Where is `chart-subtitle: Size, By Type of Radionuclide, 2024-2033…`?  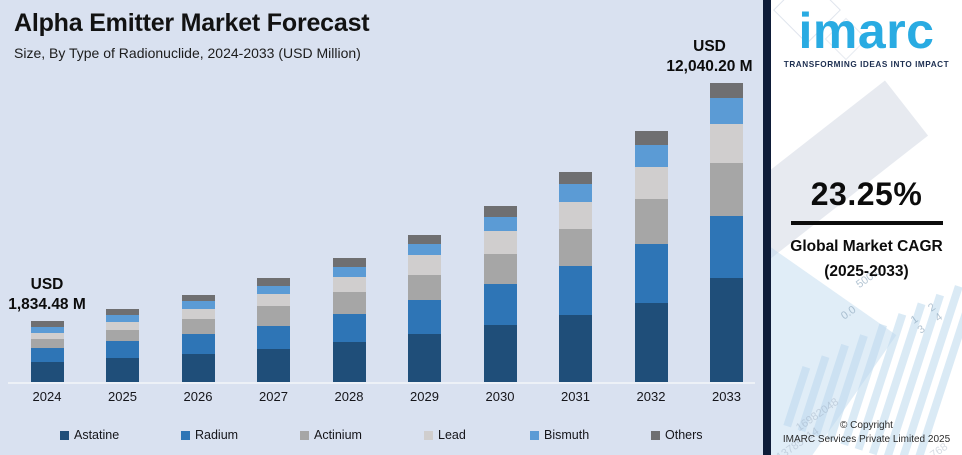
chart-subtitle: Size, By Type of Radionuclide, 2024-2033… is located at coordinates (187, 53).